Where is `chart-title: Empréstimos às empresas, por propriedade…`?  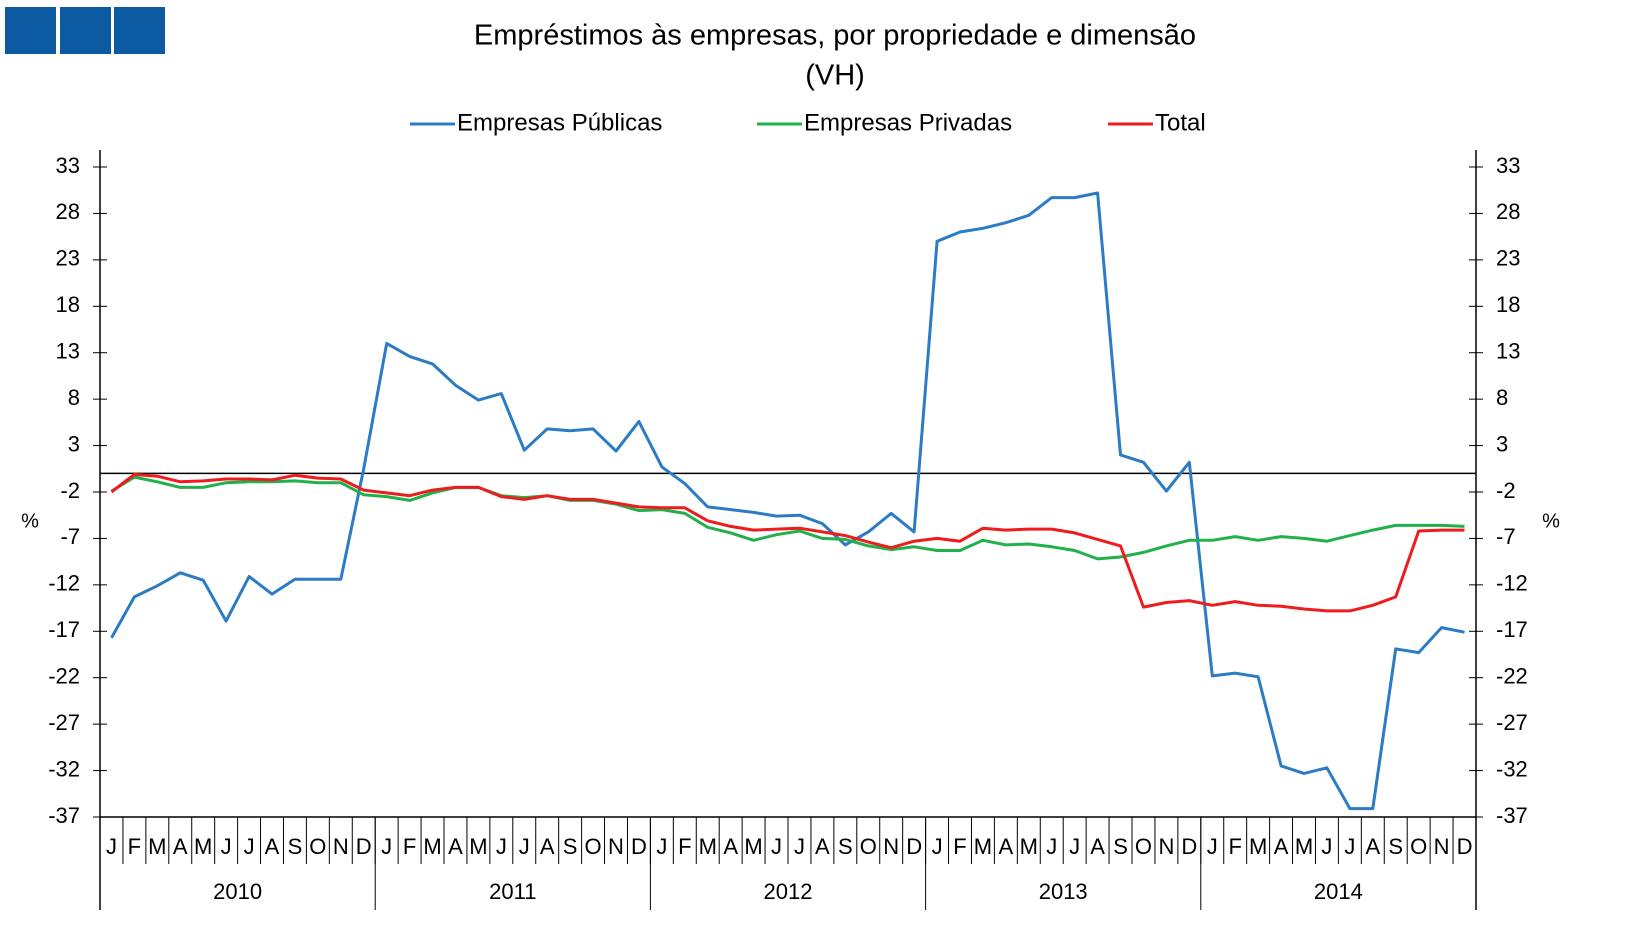
chart-title: Empréstimos às empresas, por propriedade… is located at coordinates (835, 36).